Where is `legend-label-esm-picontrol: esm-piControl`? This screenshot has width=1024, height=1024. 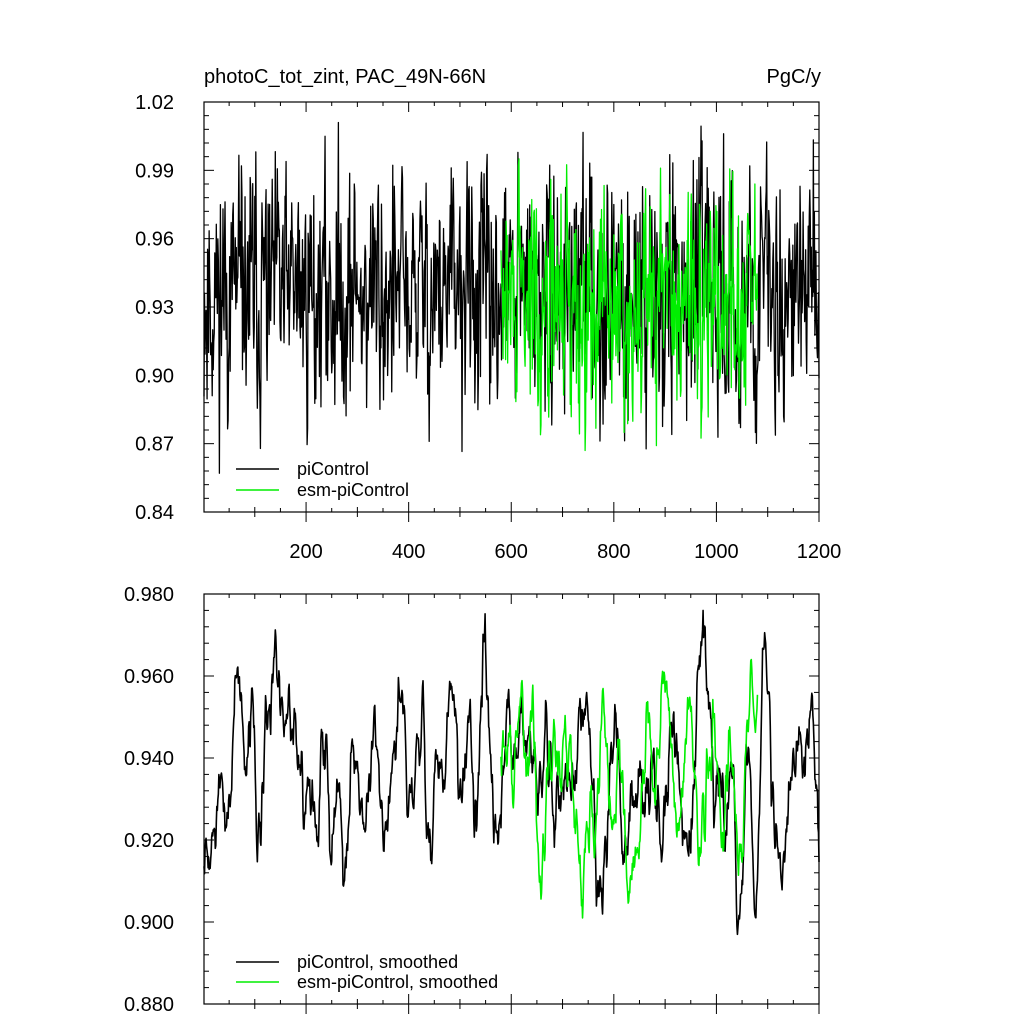 legend-label-esm-picontrol: esm-piControl is located at coordinates (353, 490).